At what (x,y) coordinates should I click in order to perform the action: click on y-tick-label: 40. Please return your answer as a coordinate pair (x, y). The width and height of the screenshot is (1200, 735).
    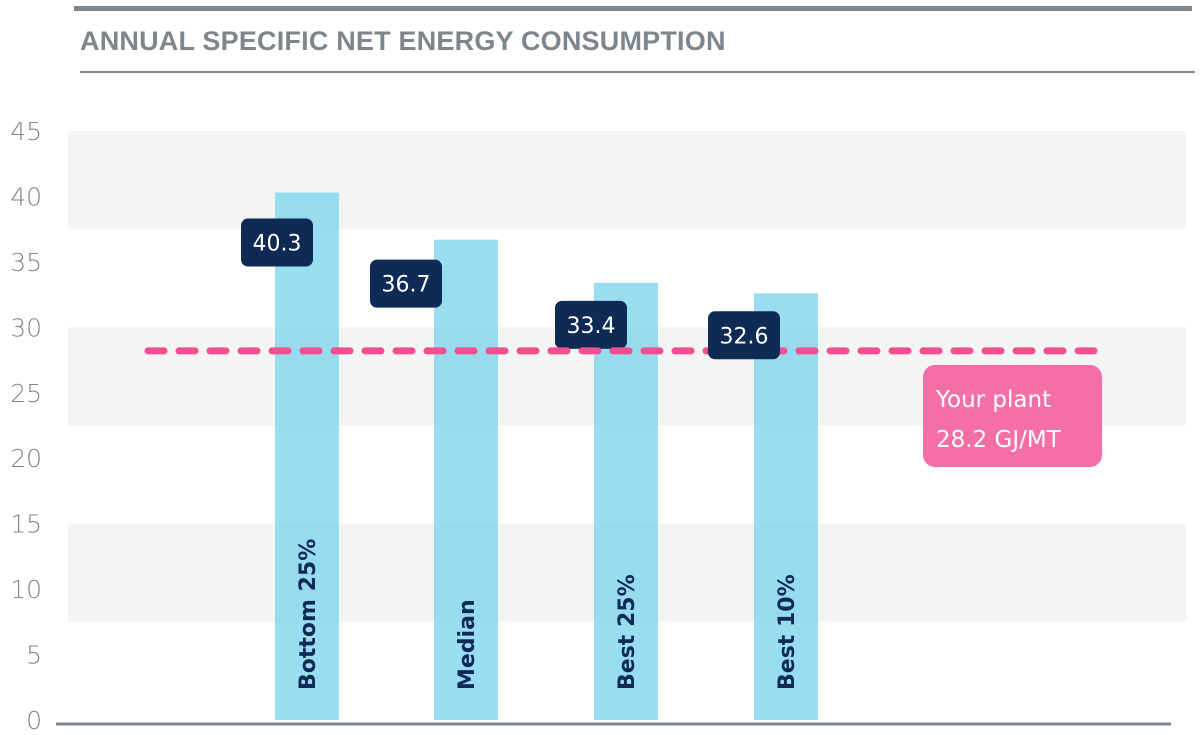
    Looking at the image, I should click on (26, 196).